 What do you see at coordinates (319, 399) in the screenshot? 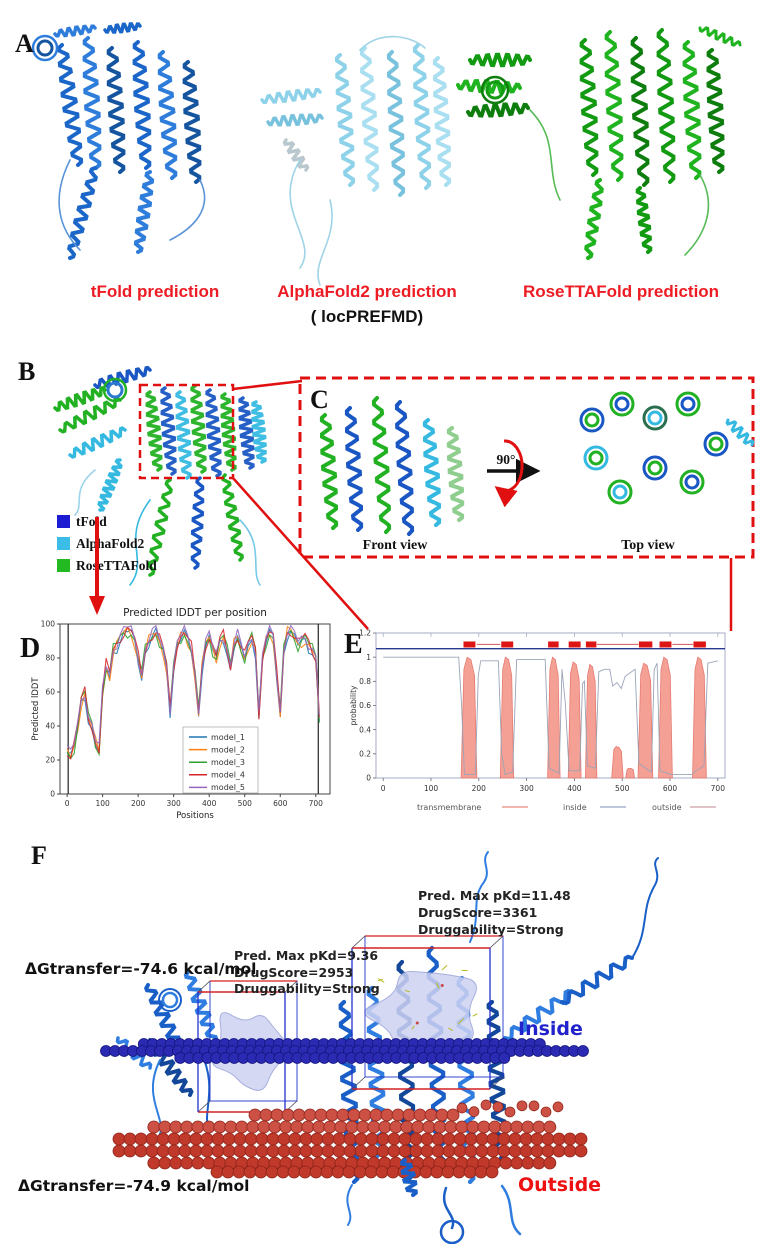
I see `panel-c-letter: C` at bounding box center [319, 399].